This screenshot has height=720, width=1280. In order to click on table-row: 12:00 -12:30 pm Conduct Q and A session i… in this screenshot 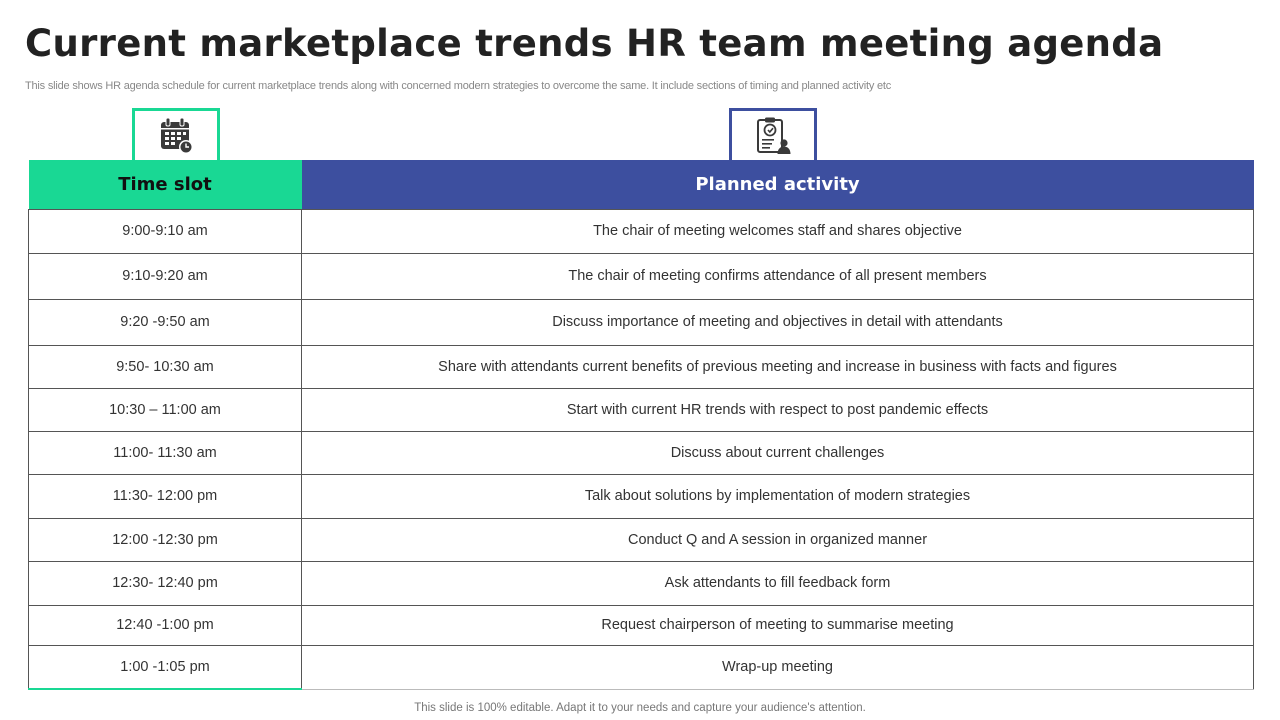, I will do `click(641, 539)`.